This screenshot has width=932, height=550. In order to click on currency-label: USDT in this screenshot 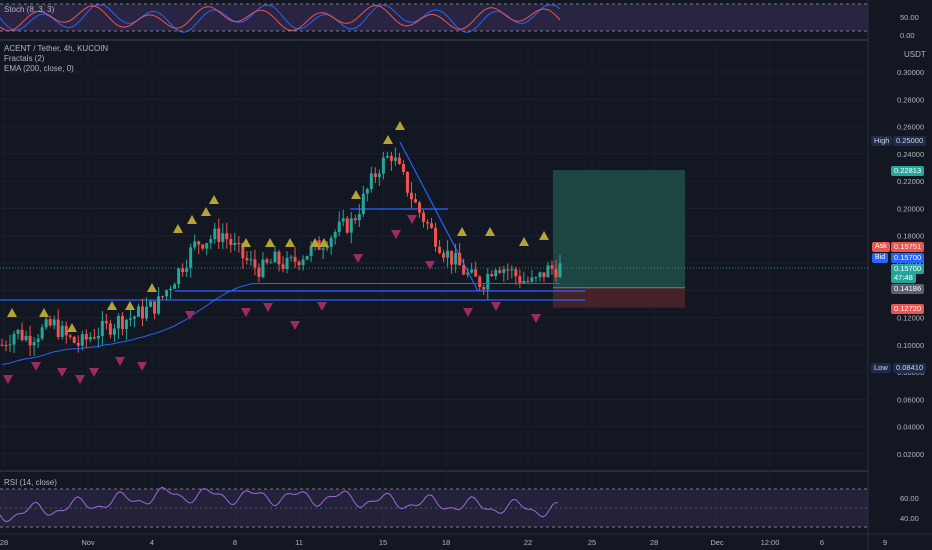, I will do `click(915, 54)`.